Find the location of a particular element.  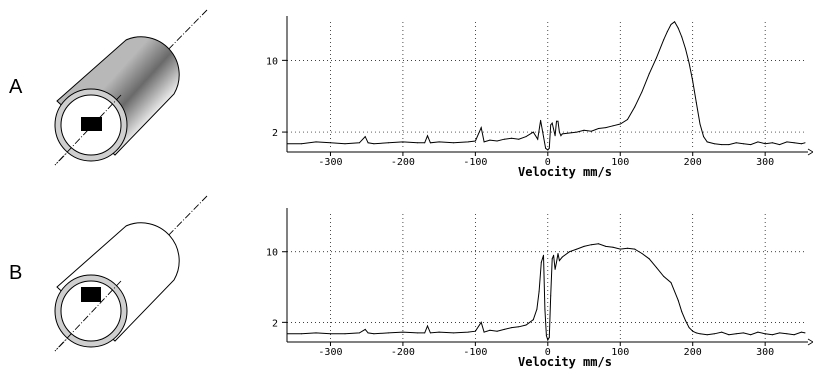

x-tick-label: 0 is located at coordinates (548, 162).